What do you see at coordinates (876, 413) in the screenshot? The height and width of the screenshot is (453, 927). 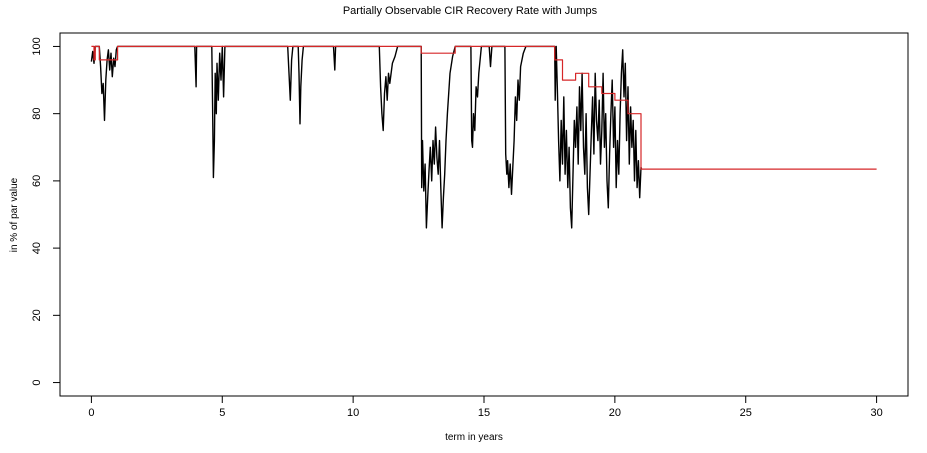 I see `x-tick-label: 30` at bounding box center [876, 413].